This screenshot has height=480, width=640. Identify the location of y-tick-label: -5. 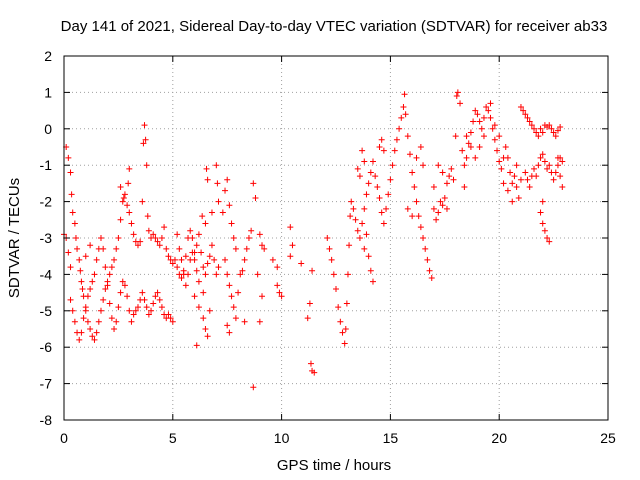
(46, 311).